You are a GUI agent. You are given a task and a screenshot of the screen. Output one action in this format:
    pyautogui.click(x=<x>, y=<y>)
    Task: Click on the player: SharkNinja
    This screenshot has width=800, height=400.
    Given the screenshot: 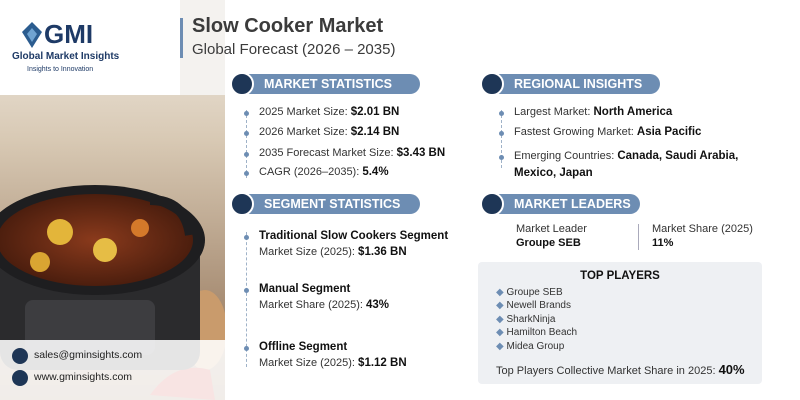 What is the action you would take?
    pyautogui.click(x=531, y=319)
    